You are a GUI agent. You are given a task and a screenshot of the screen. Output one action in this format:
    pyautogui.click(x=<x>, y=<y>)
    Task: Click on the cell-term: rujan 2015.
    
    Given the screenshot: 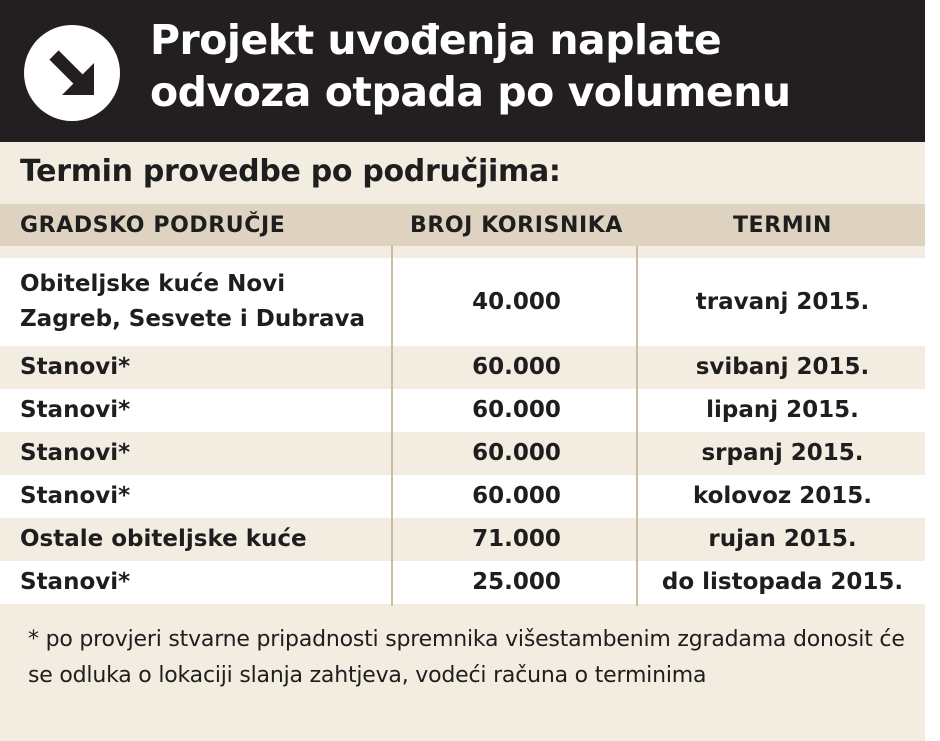 What is the action you would take?
    pyautogui.click(x=782, y=539)
    